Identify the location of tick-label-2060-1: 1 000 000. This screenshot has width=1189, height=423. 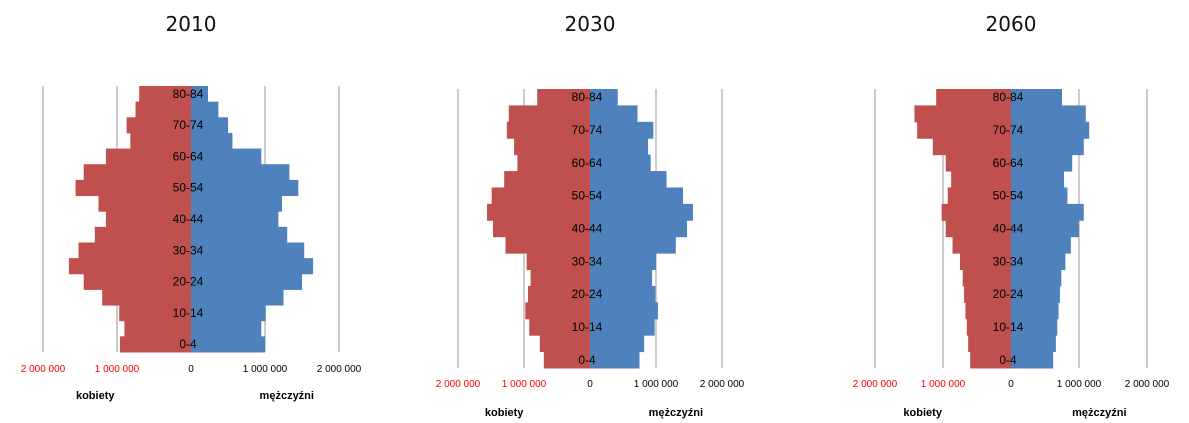
(943, 384).